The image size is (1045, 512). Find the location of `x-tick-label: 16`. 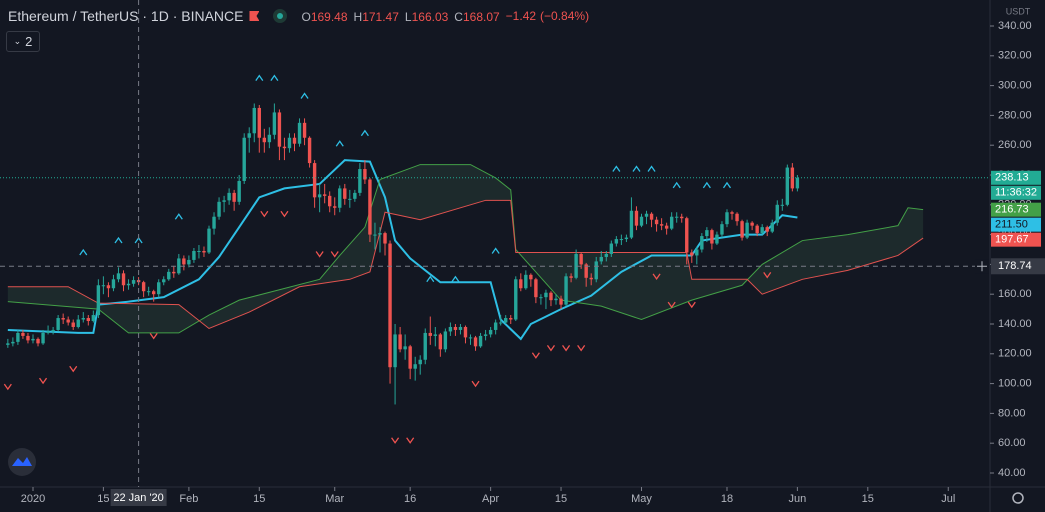

x-tick-label: 16 is located at coordinates (410, 499).